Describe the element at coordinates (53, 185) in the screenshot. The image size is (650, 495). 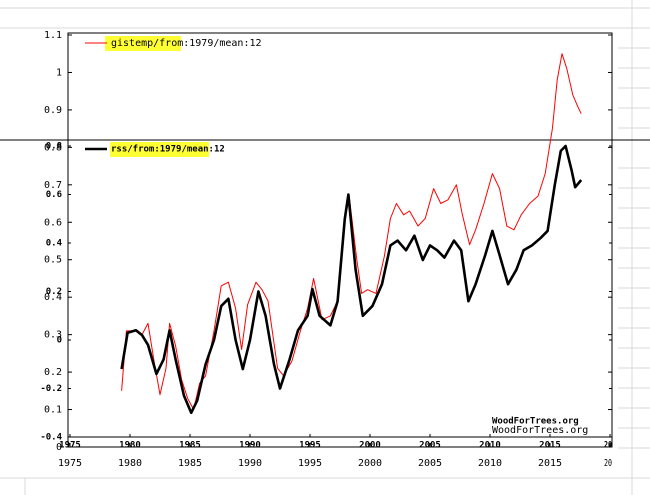
I see `y-tick-label: 0.7` at that location.